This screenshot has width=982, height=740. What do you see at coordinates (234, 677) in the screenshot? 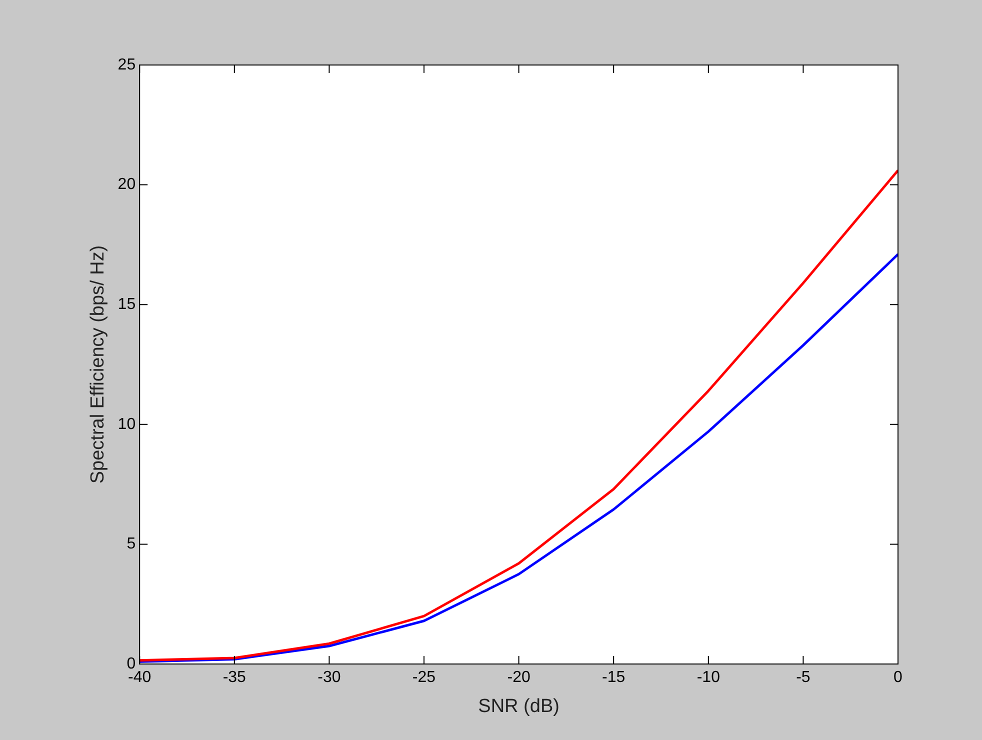
I see `x-tick-label: -35` at bounding box center [234, 677].